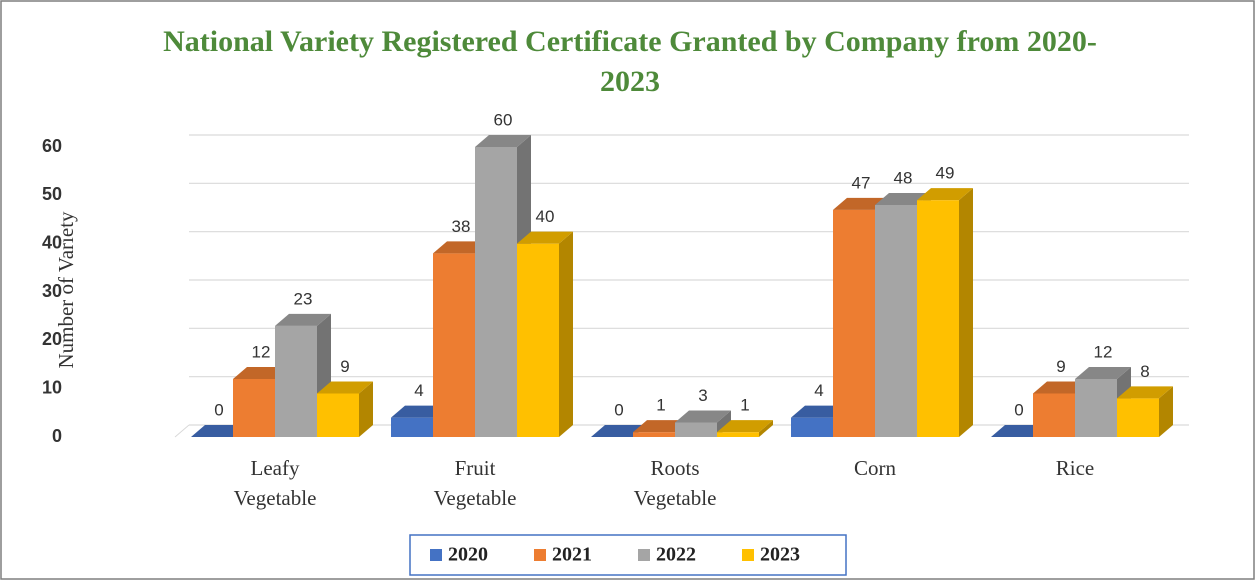  What do you see at coordinates (52, 146) in the screenshot?
I see `y-tick-label: 60` at bounding box center [52, 146].